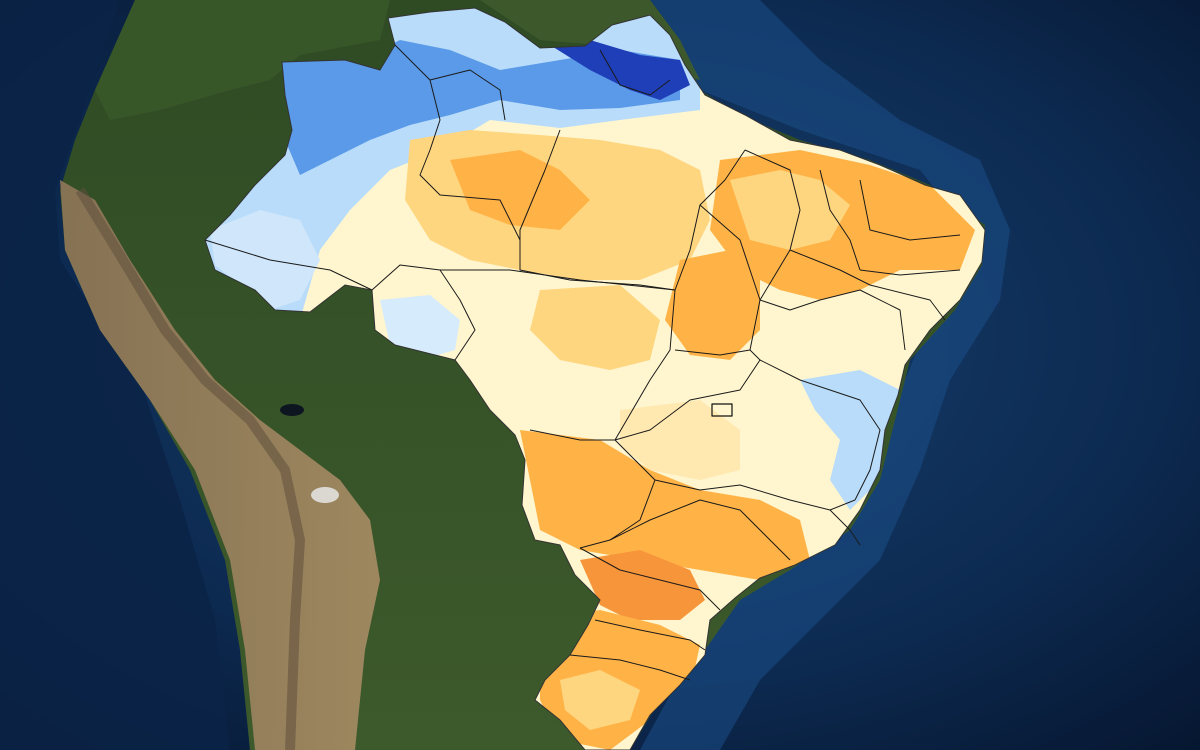 The image size is (1200, 750). I want to click on border-goias, so click(687, 395).